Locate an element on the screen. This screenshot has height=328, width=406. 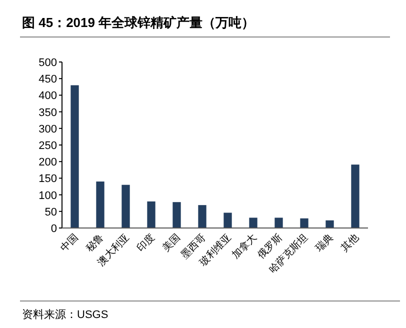
title: 图 45：2019 年全球锌精矿产量（万吨） is located at coordinates (138, 22).